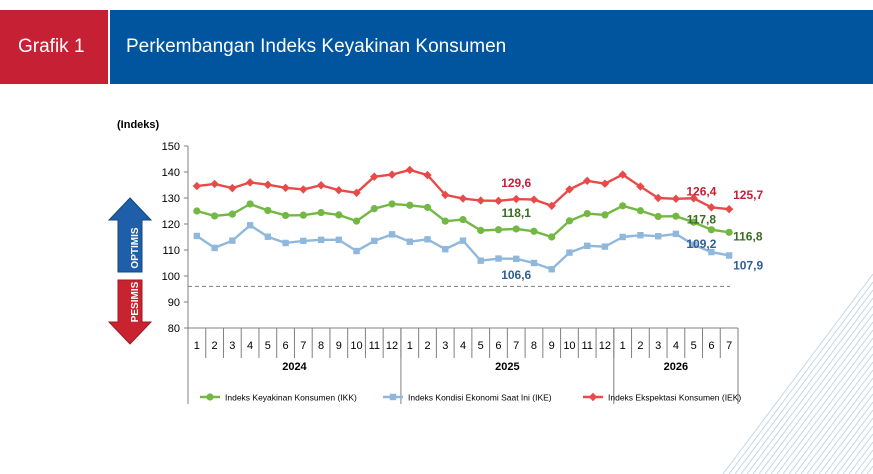 The height and width of the screenshot is (474, 873). Describe the element at coordinates (516, 183) in the screenshot. I see `data-label: 129,6` at that location.